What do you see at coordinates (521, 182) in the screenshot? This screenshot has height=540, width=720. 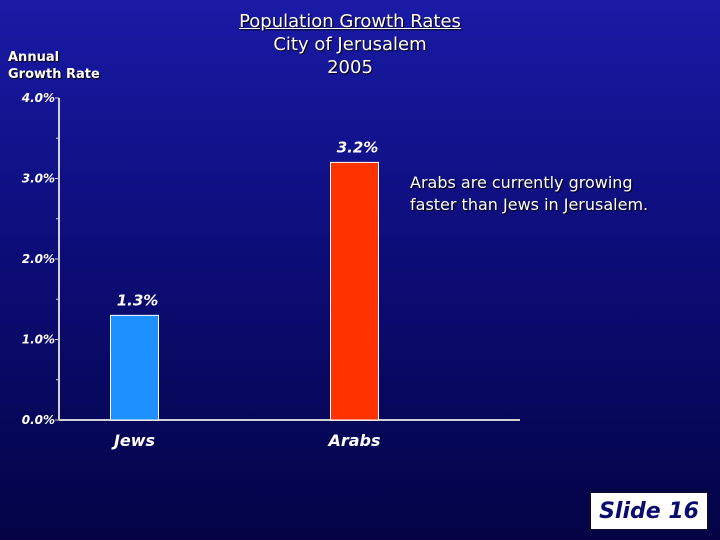 I see `annotation-line-1: Arabs are currently growing` at bounding box center [521, 182].